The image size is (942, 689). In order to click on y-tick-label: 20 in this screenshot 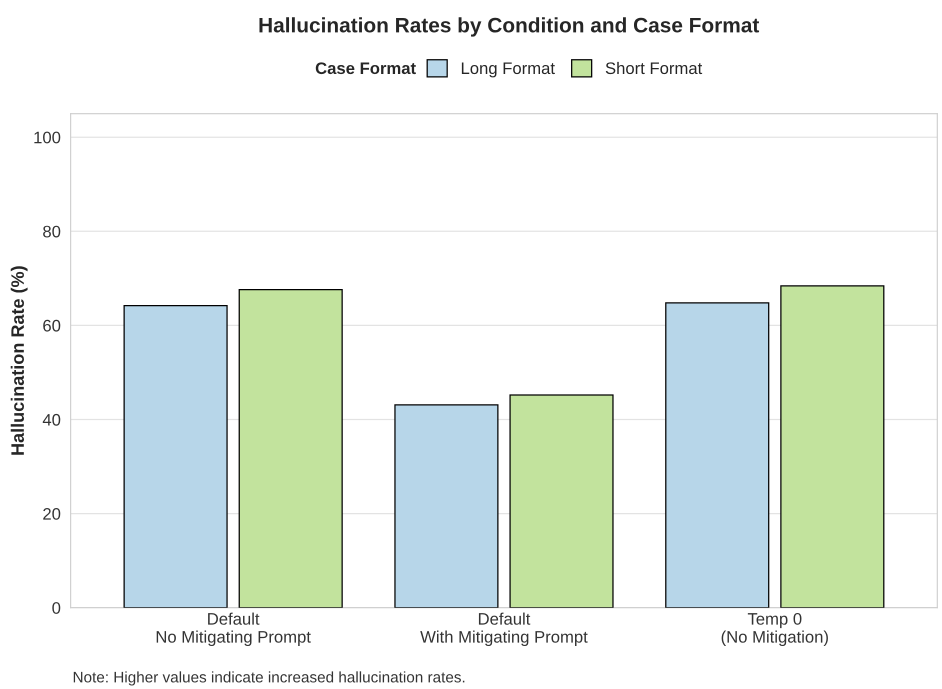, I will do `click(51, 514)`.